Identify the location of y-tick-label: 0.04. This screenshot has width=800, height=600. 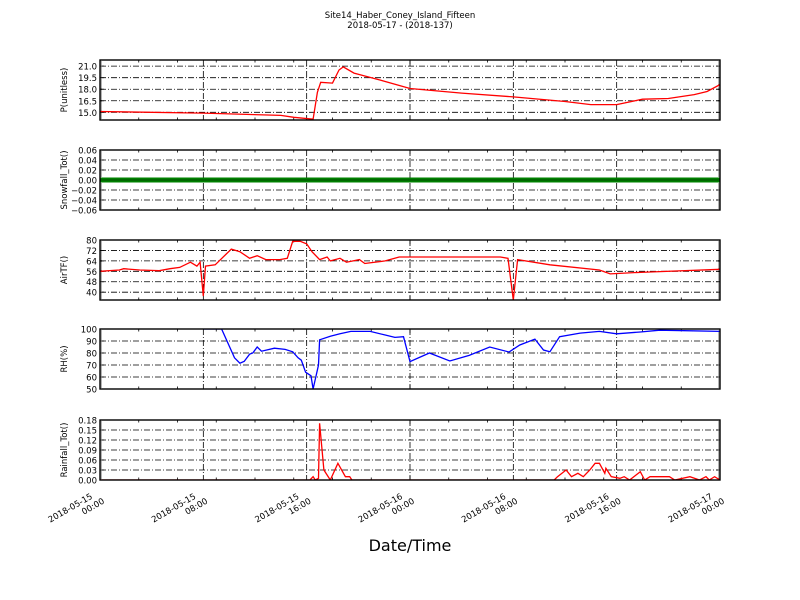
(87, 162).